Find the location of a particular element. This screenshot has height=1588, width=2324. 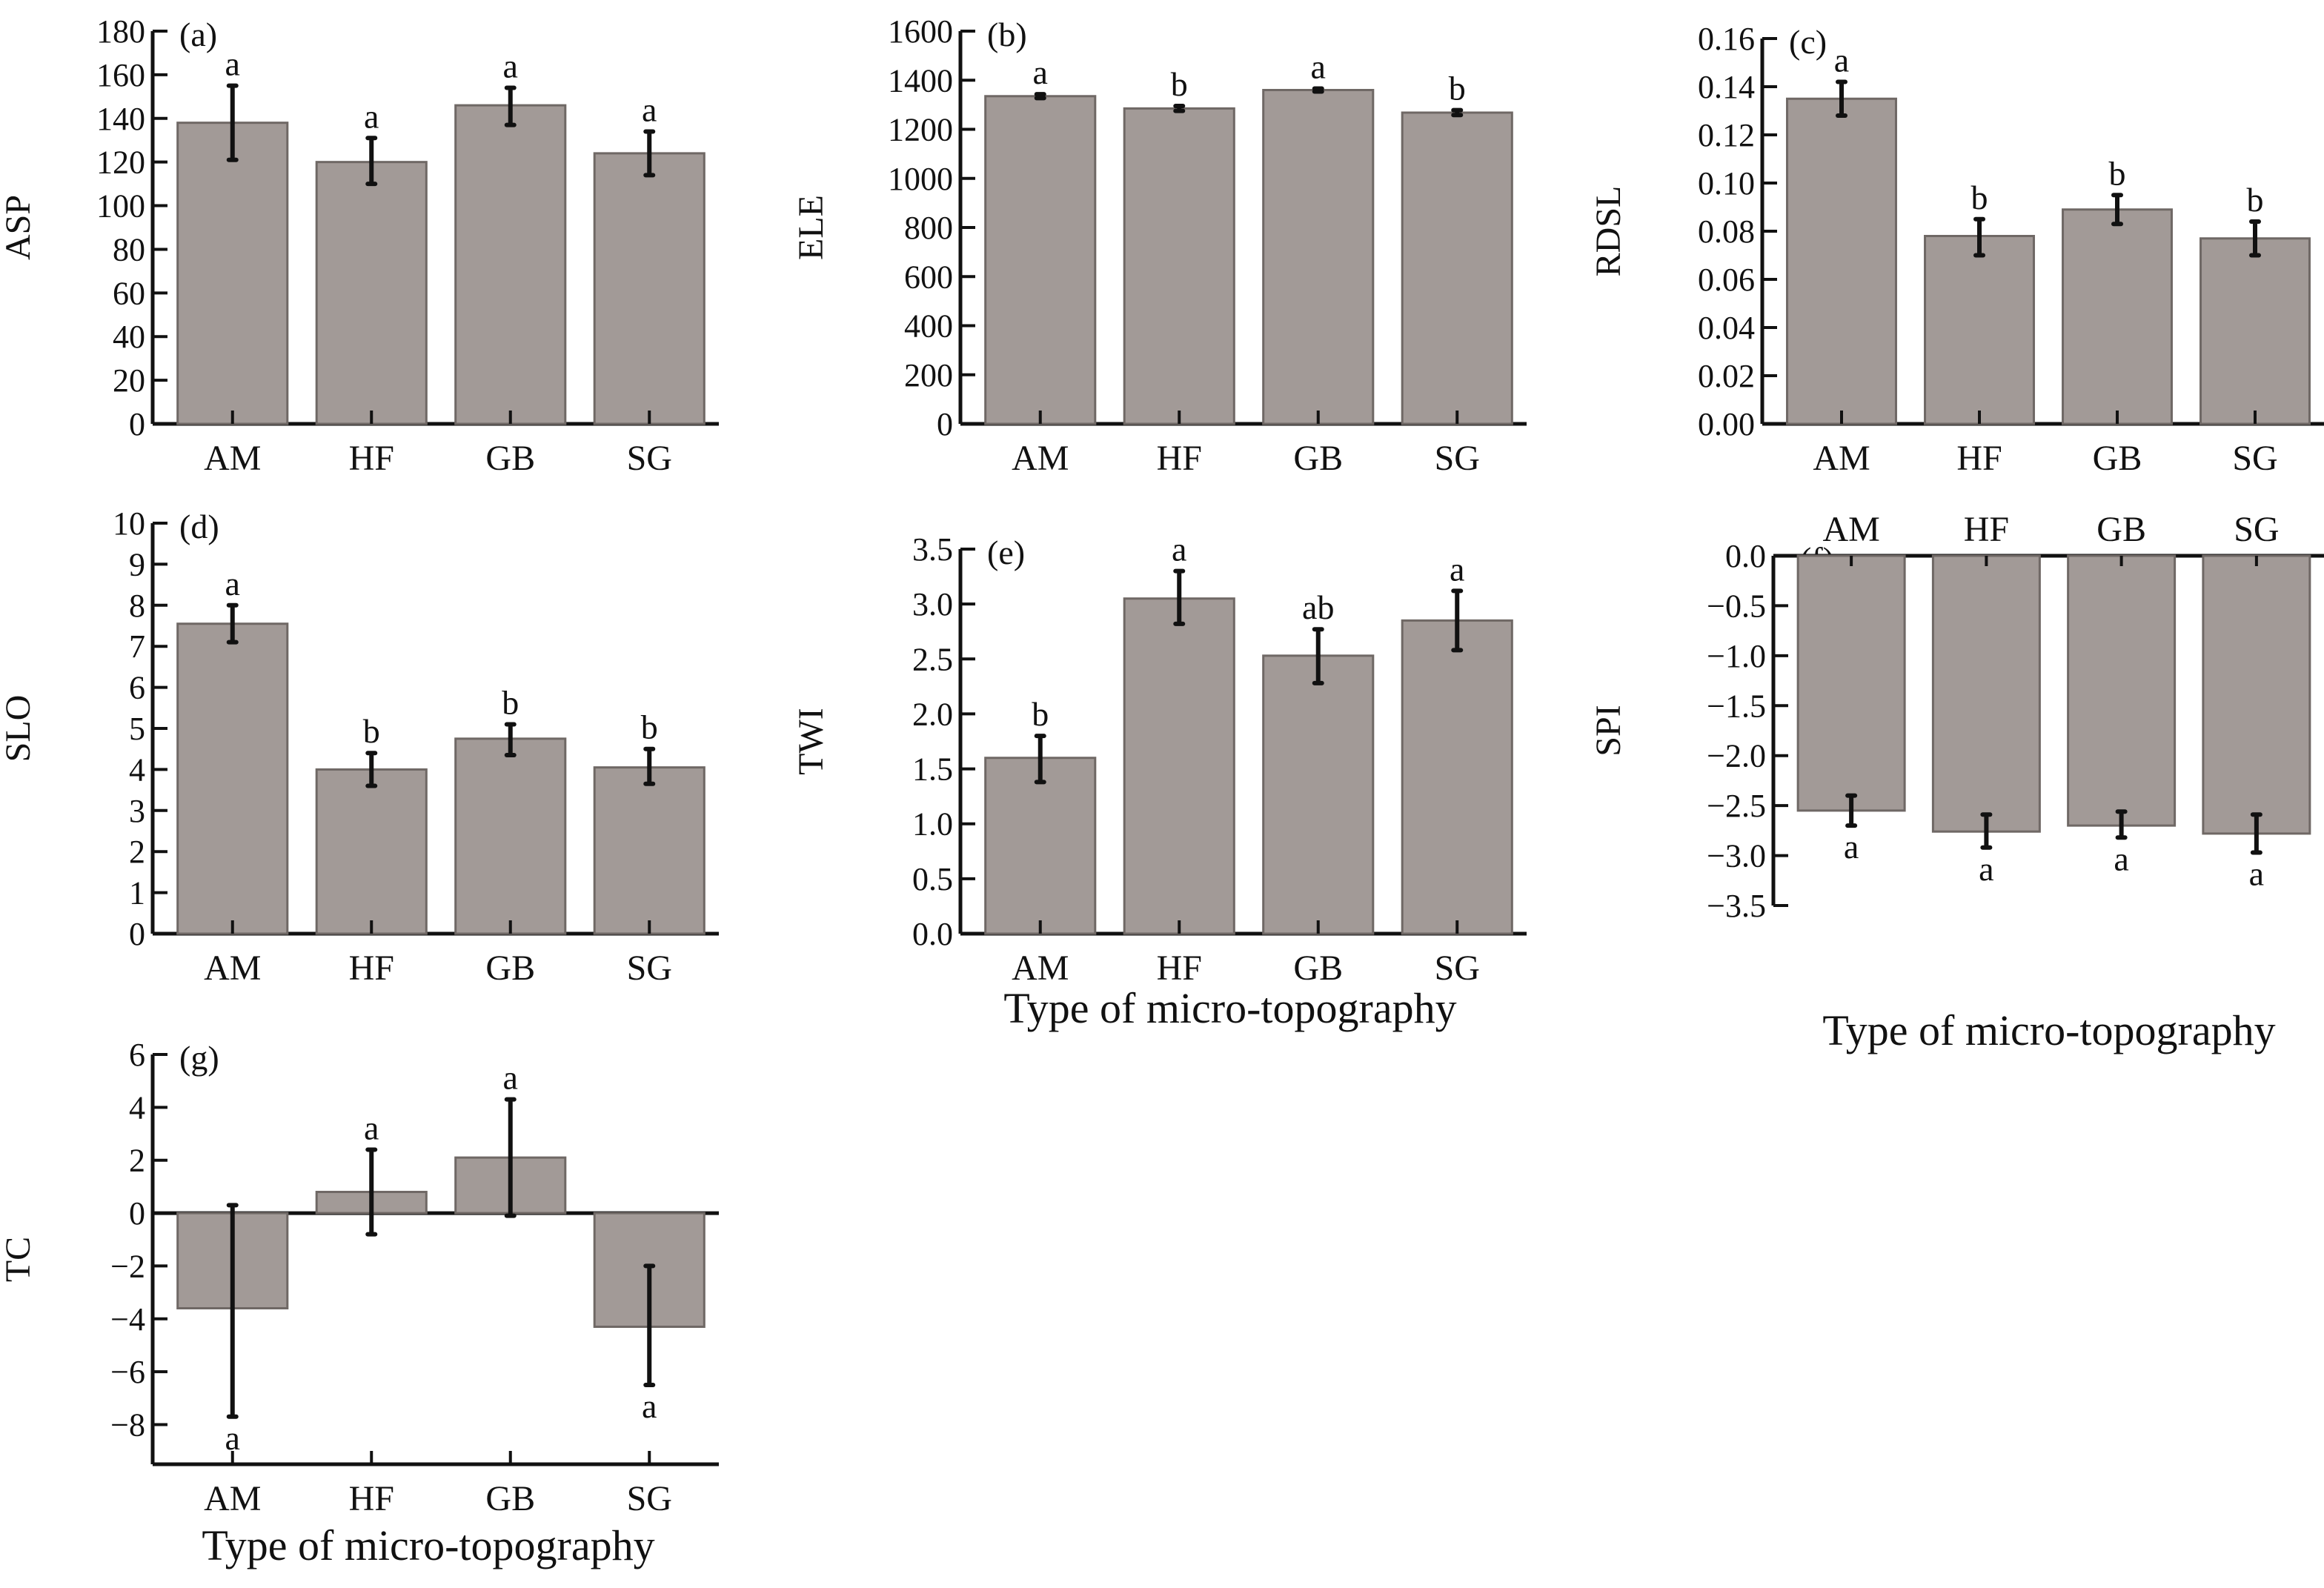

y-tick-label: 1000 is located at coordinates (920, 179).